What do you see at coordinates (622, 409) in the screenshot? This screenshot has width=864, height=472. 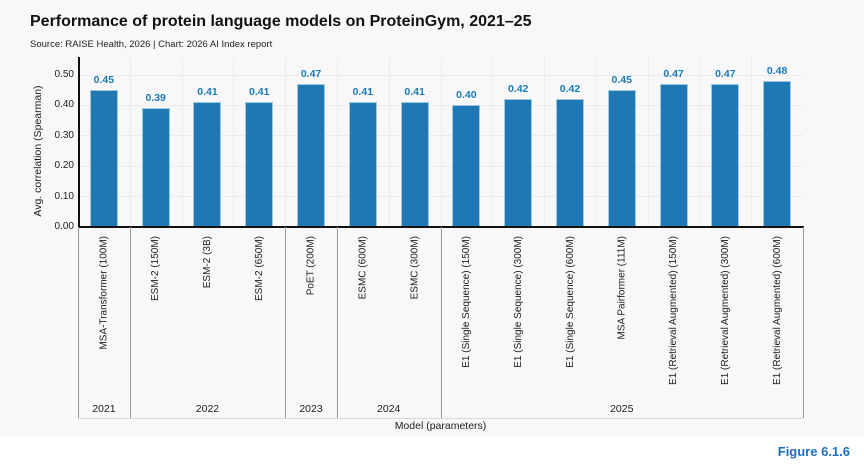 I see `year-label: 2025` at bounding box center [622, 409].